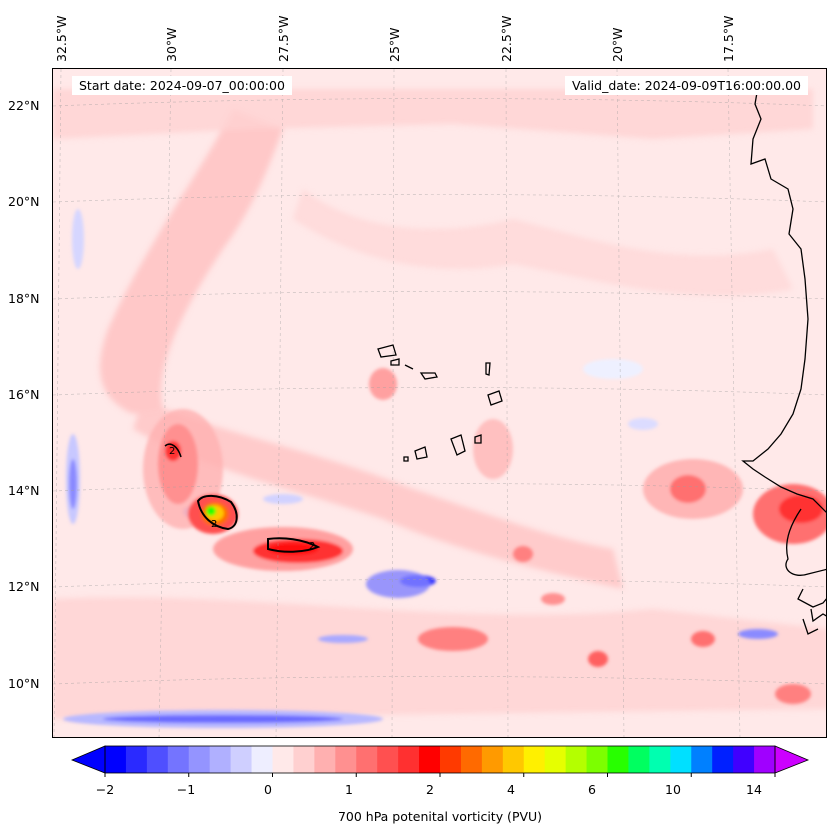 Image resolution: width=837 pixels, height=836 pixels. What do you see at coordinates (617, 44) in the screenshot?
I see `lon-label-20w: 20°W` at bounding box center [617, 44].